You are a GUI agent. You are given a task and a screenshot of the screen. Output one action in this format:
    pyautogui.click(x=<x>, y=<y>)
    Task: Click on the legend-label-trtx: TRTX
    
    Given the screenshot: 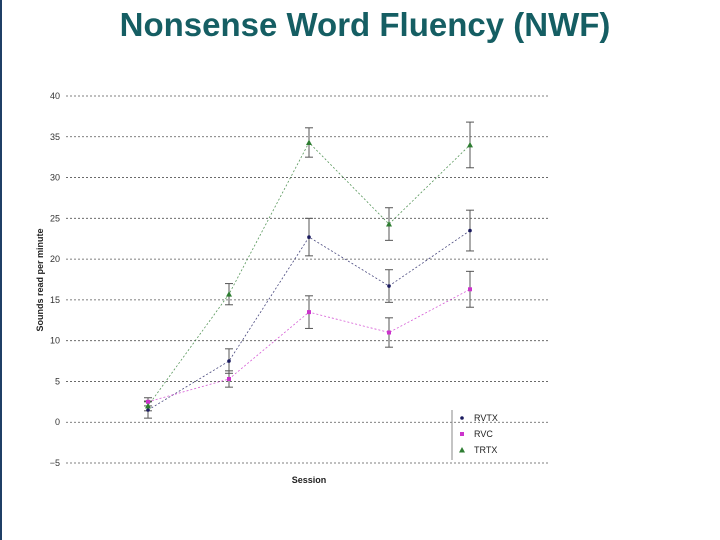 What is the action you would take?
    pyautogui.click(x=485, y=450)
    